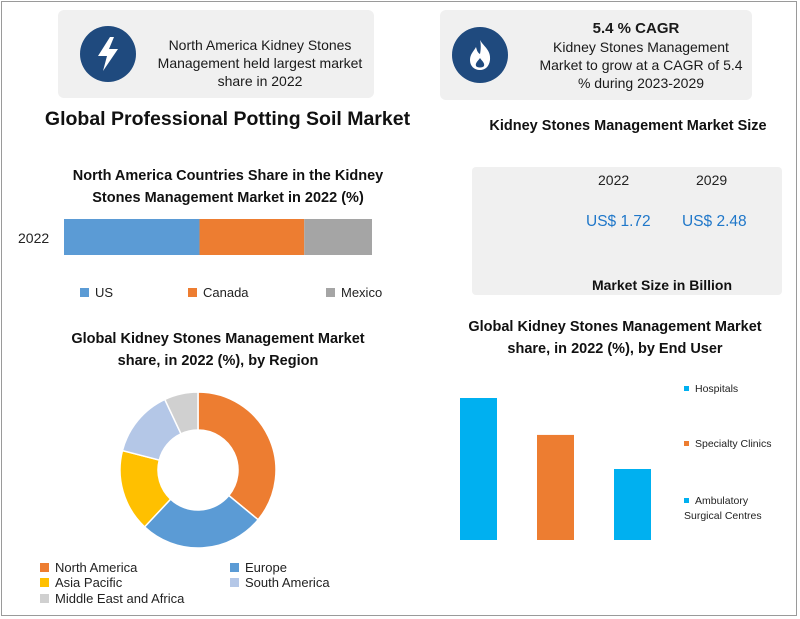  Describe the element at coordinates (618, 221) in the screenshot. I see `value-2022: US$ 1.72` at that location.